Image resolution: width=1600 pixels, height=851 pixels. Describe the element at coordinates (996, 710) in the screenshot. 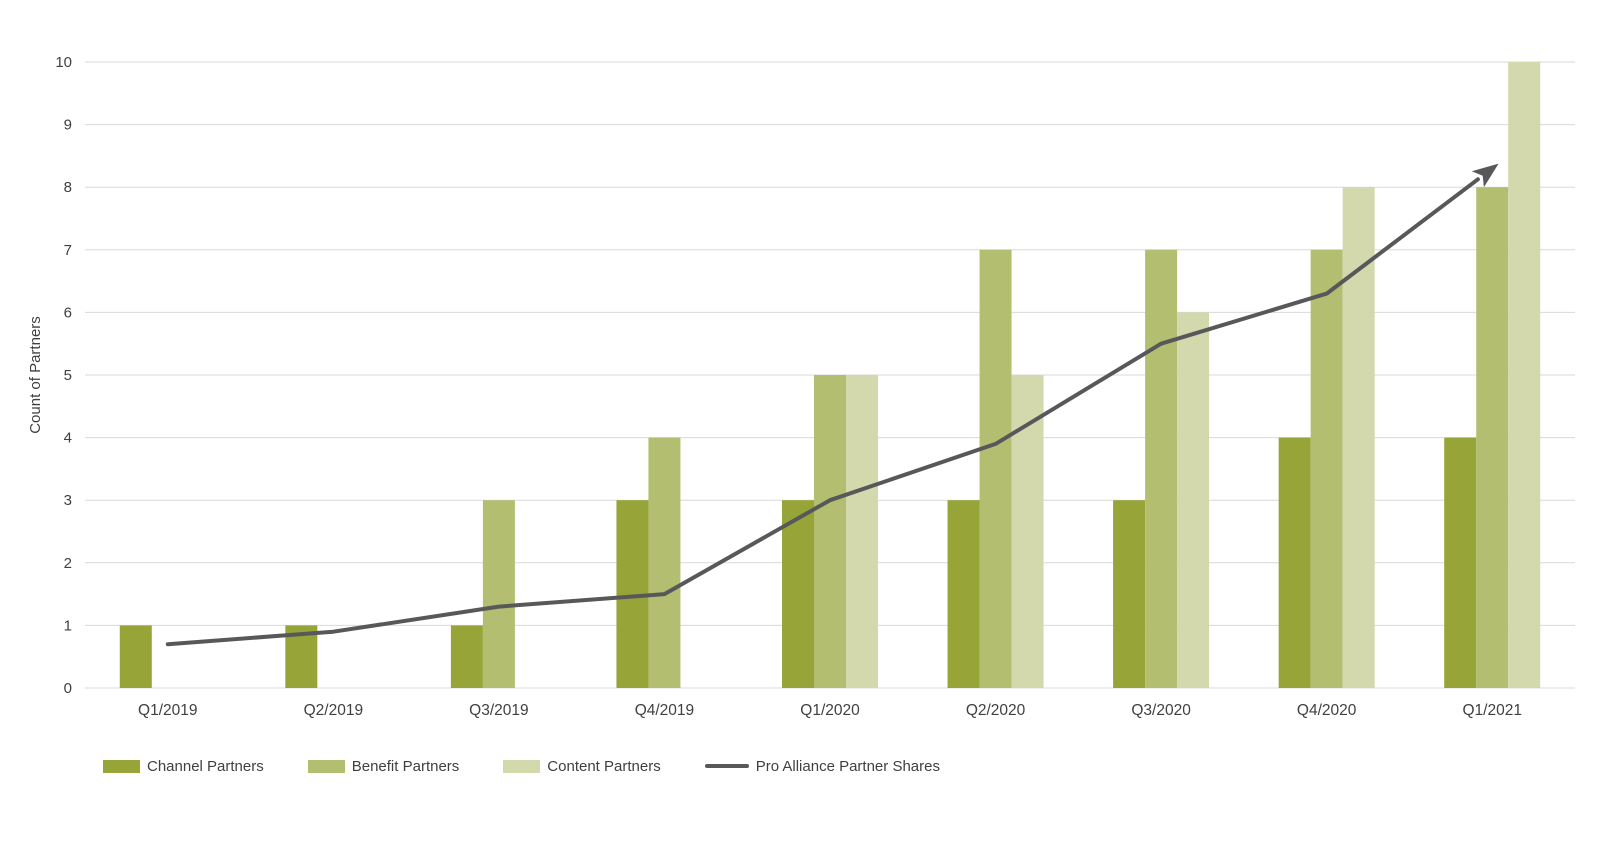

I see `x-label-q2-2020: Q2/2020` at that location.